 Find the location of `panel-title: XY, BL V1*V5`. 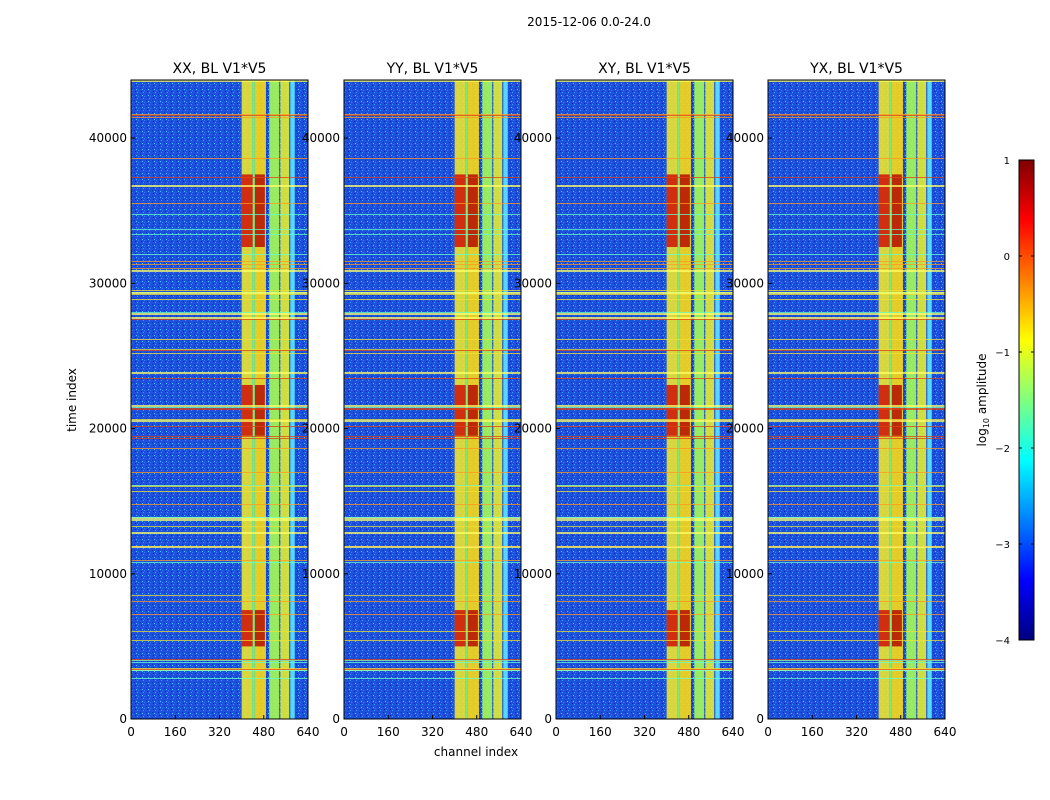

panel-title: XY, BL V1*V5 is located at coordinates (644, 69).